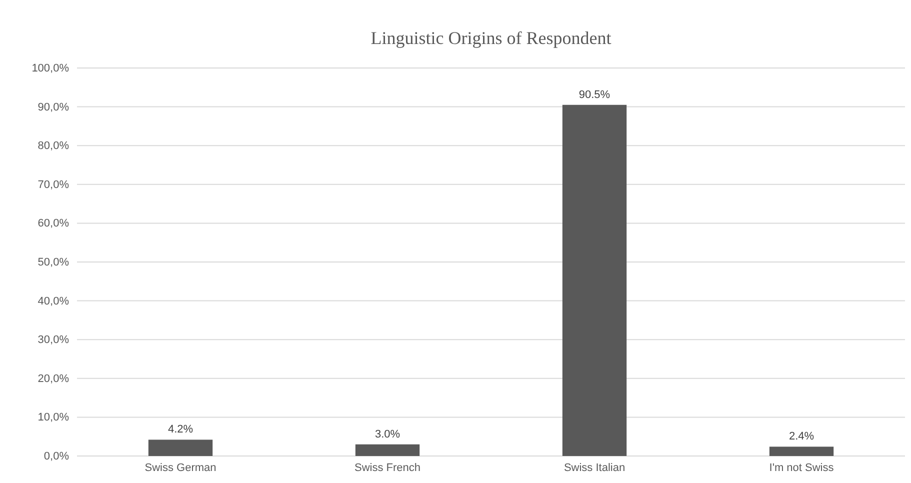 The image size is (911, 483). I want to click on y-tick-label: 80,0%, so click(54, 146).